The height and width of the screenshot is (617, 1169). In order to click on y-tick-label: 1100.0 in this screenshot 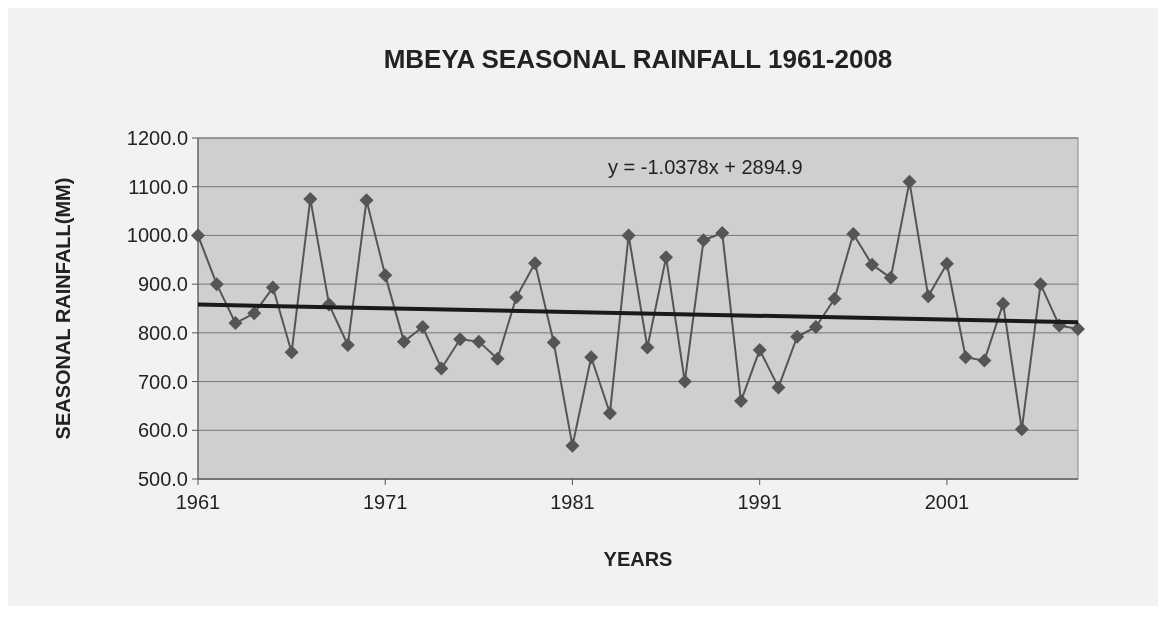, I will do `click(158, 186)`.